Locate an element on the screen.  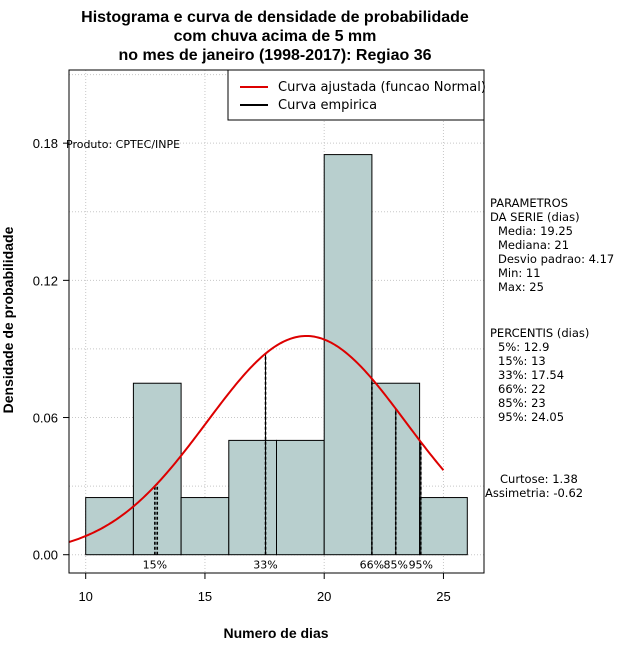
parametros-media: Media: 19.25 is located at coordinates (535, 231).